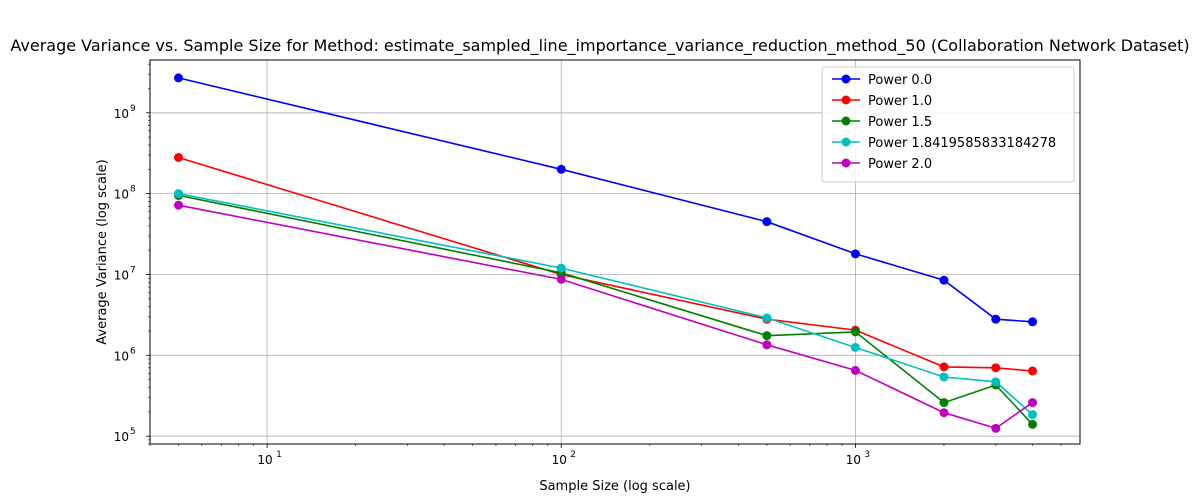  What do you see at coordinates (867, 455) in the screenshot?
I see `x-tick-exponent: 3` at bounding box center [867, 455].